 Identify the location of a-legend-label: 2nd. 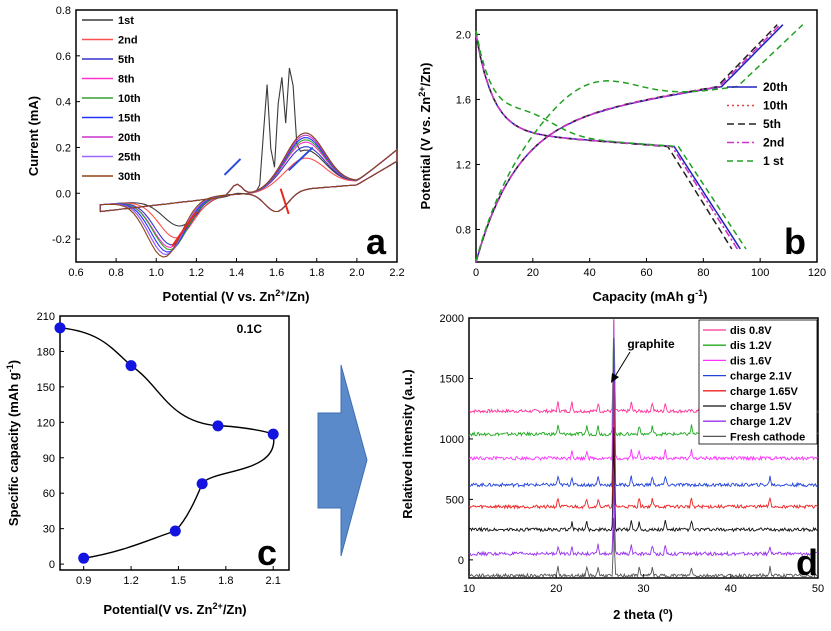
(128, 41).